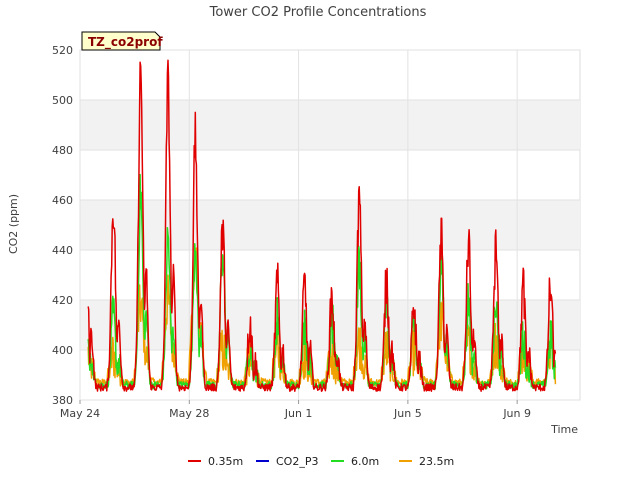 This screenshot has height=480, width=640. I want to click on y-tick-label: 460, so click(62, 200).